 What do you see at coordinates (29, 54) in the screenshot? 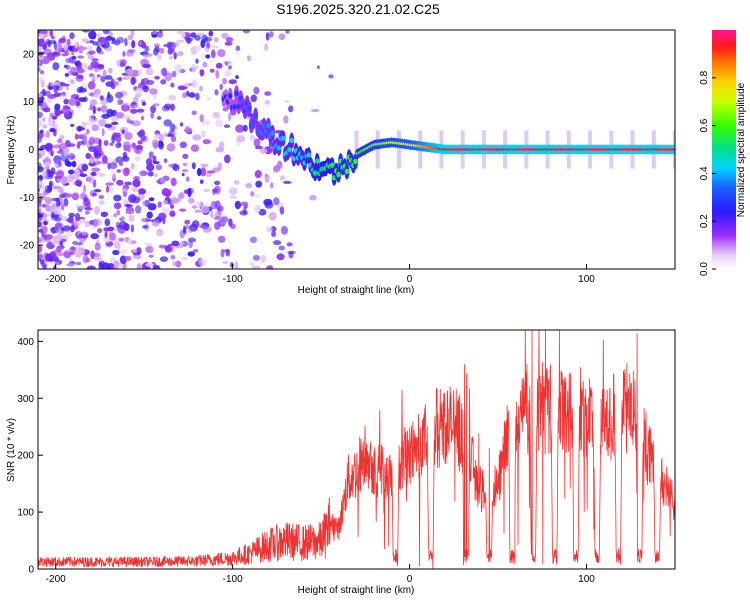
I see `spectrogram-ytick-label: 20` at bounding box center [29, 54].